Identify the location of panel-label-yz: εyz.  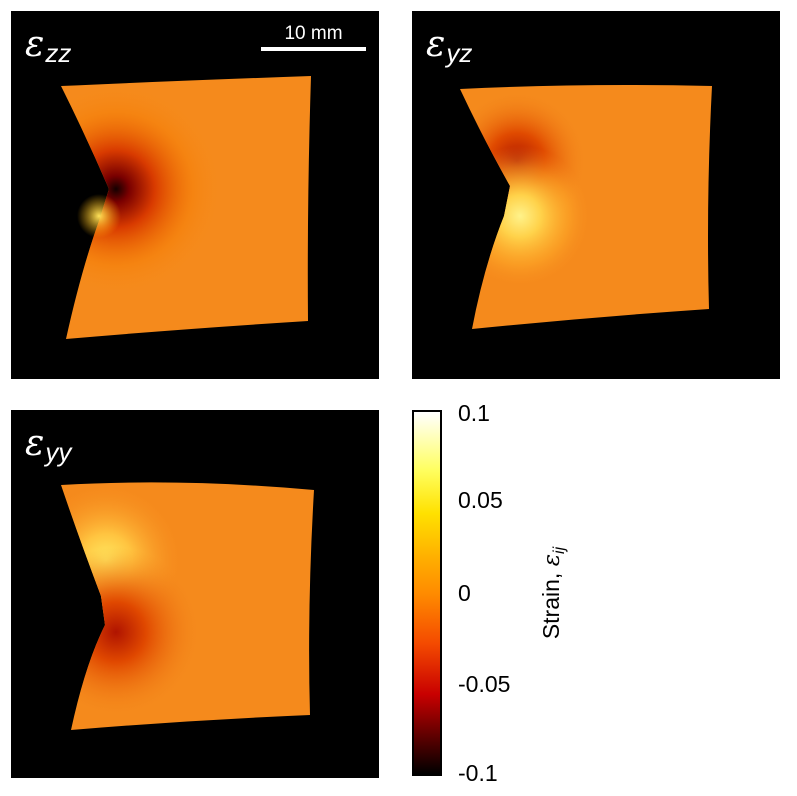
(449, 46).